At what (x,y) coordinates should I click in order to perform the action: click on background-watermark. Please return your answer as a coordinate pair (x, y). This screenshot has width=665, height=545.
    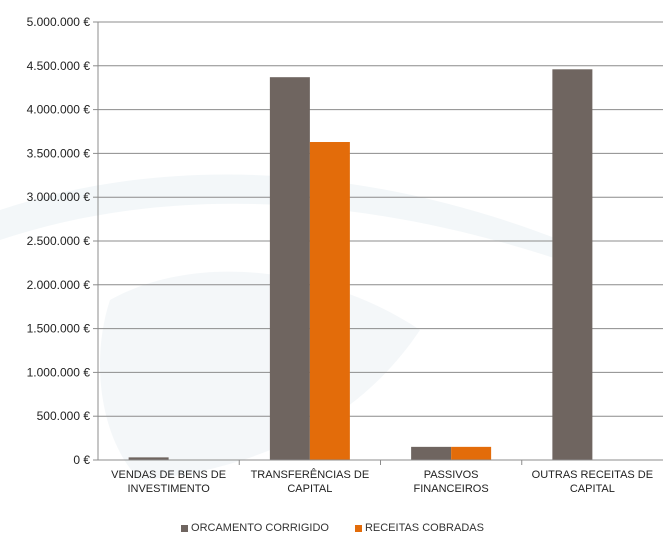
    Looking at the image, I should click on (280, 217).